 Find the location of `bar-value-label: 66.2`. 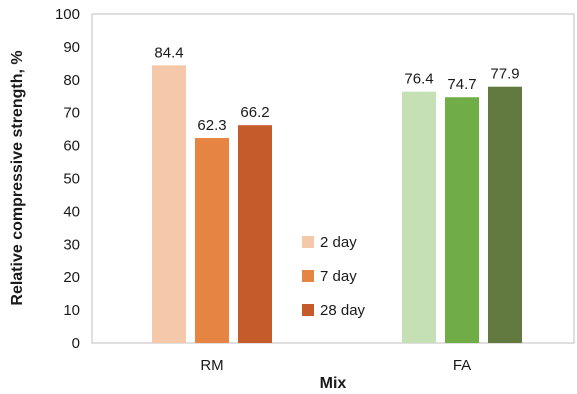

bar-value-label: 66.2 is located at coordinates (254, 112).